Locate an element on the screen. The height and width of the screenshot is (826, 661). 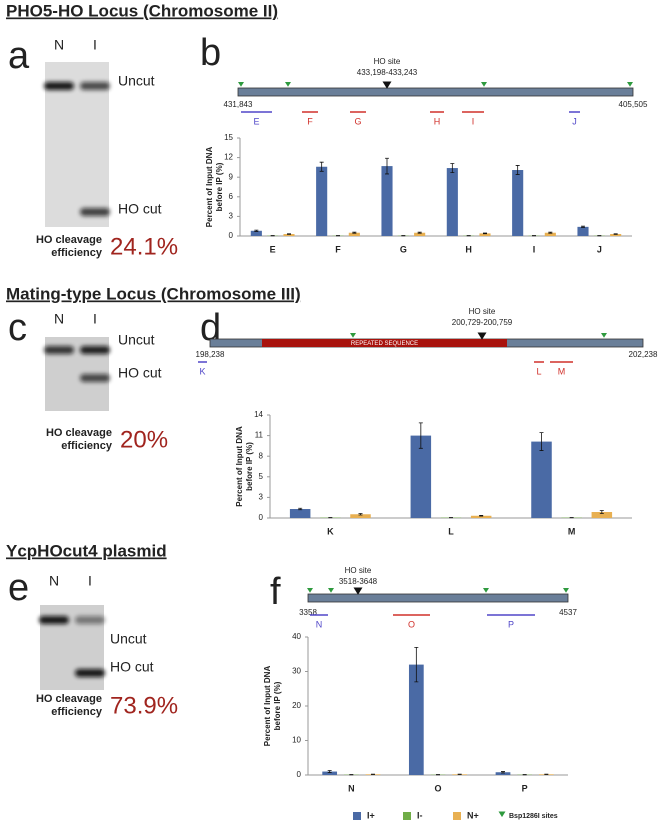
x-tick-label: N is located at coordinates (351, 788).